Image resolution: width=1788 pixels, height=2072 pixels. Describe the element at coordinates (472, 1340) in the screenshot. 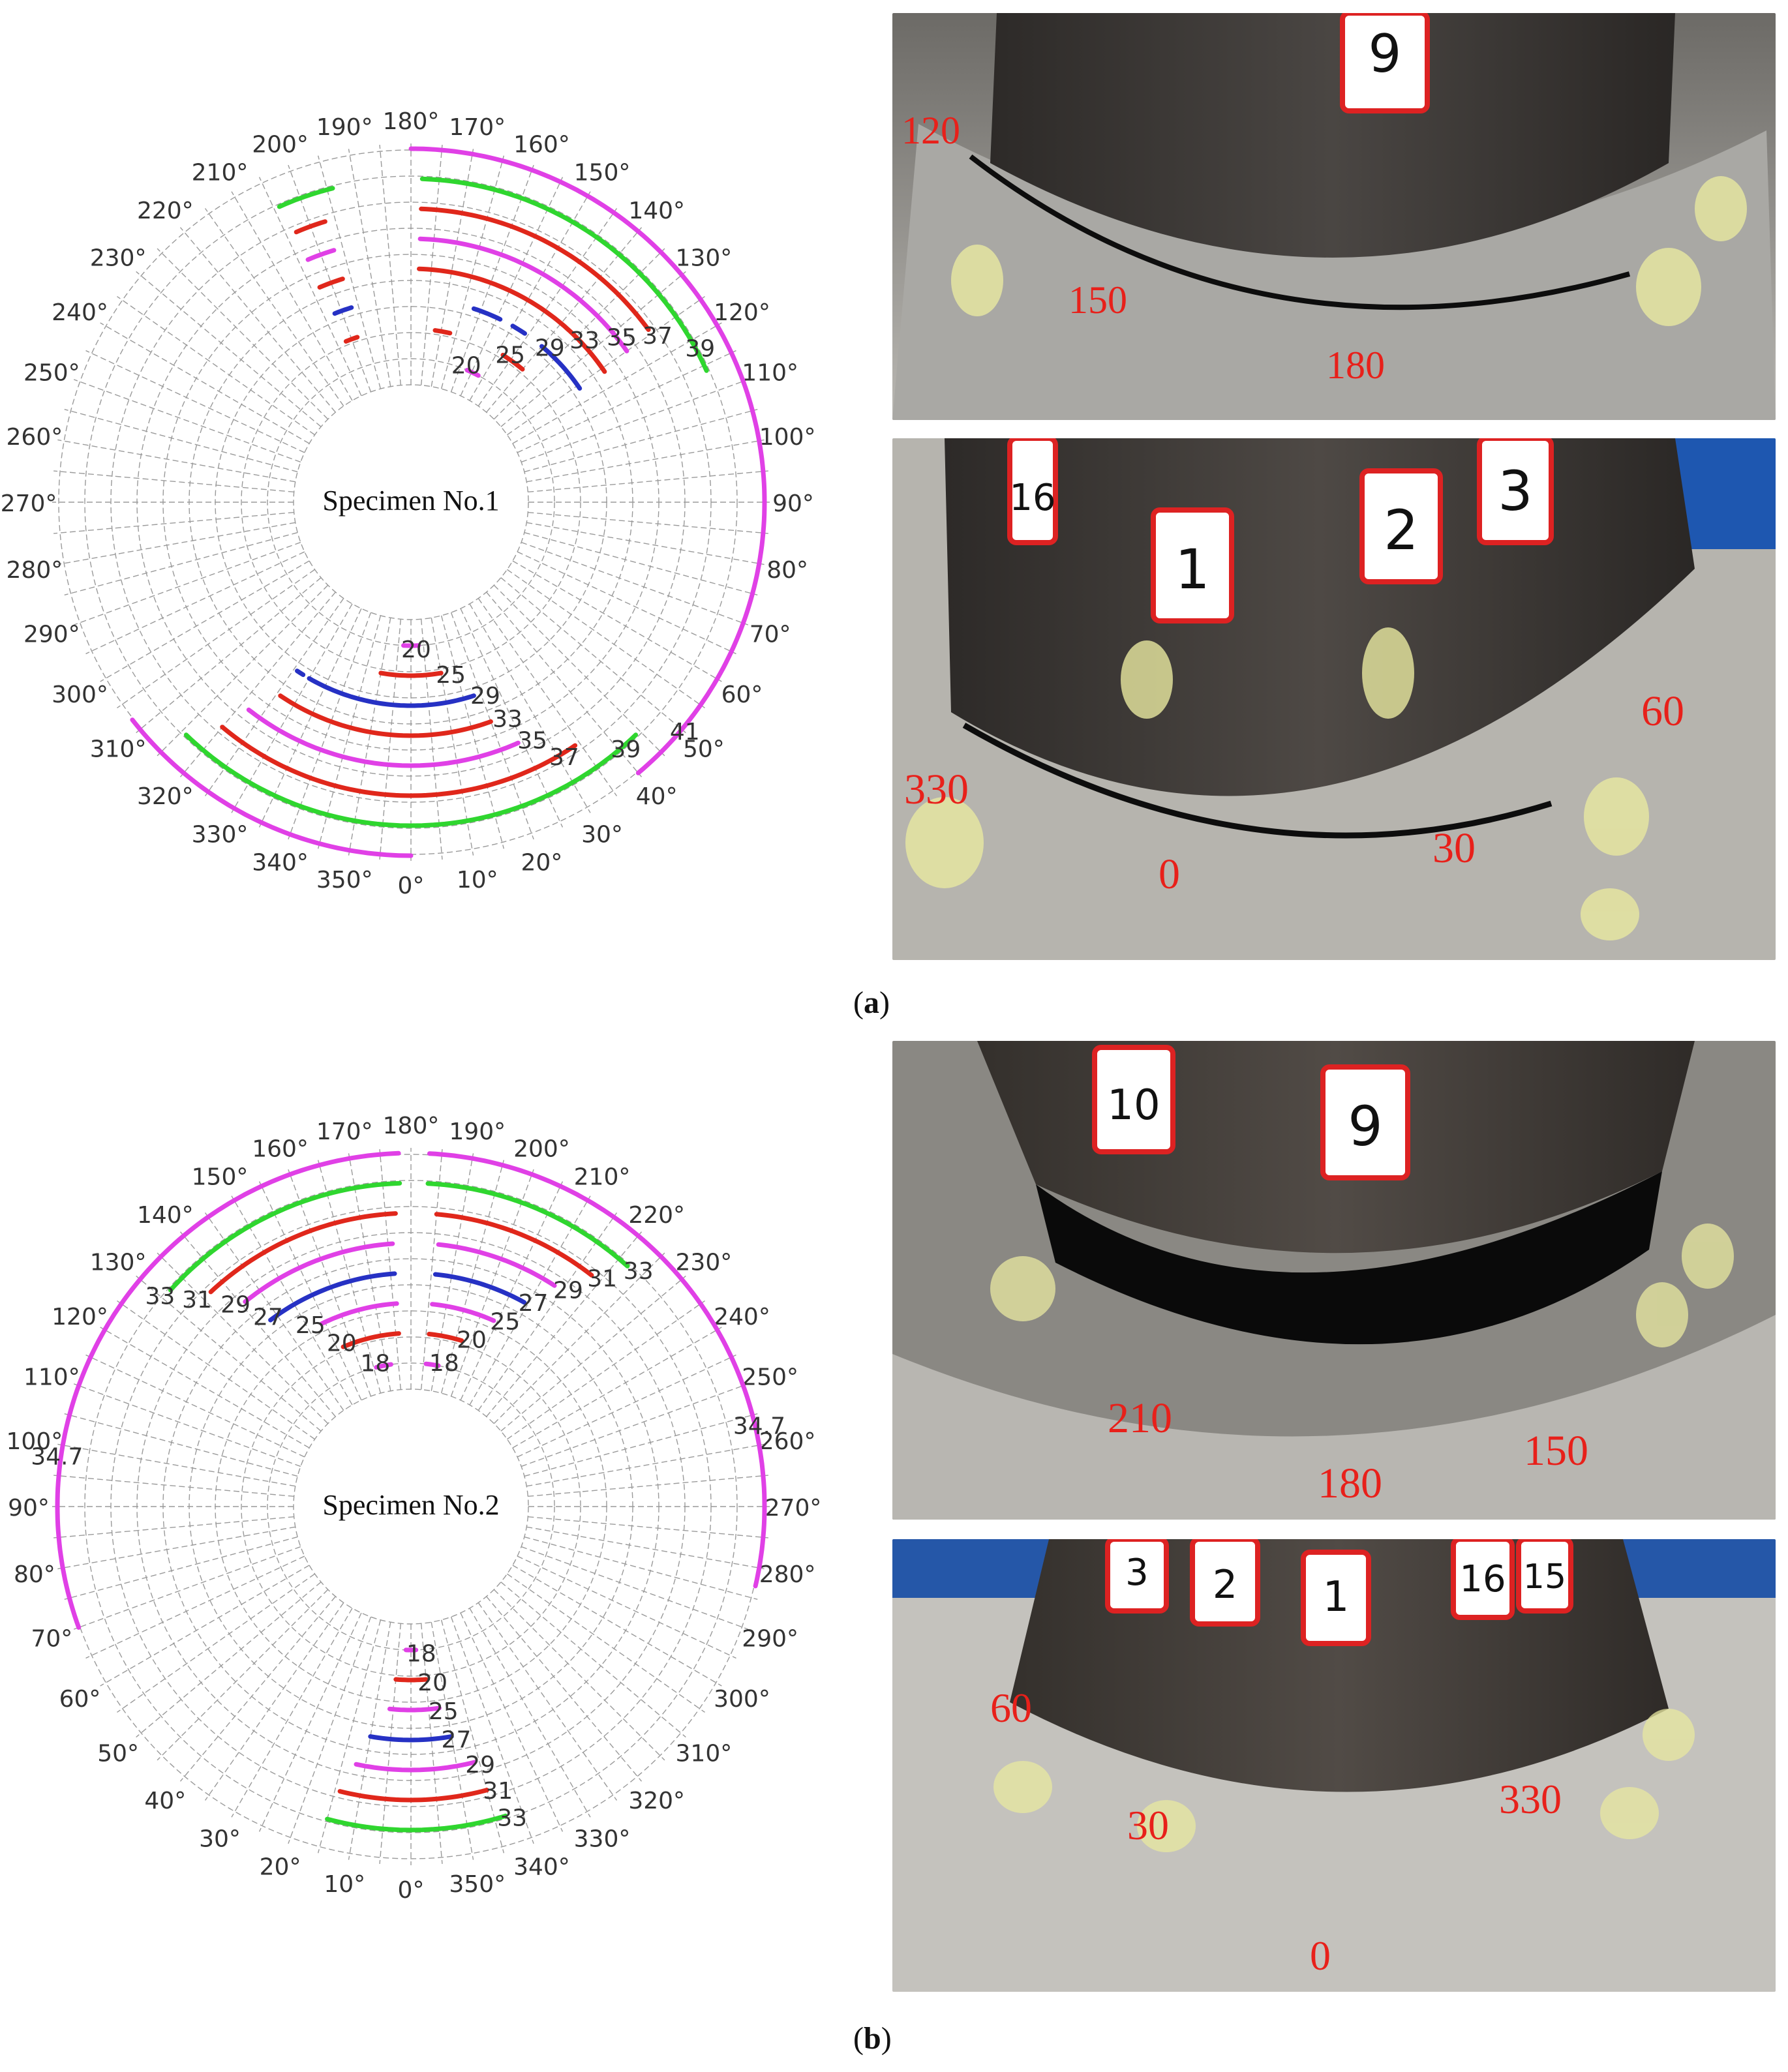

I see `crack-cycle-label: 20` at that location.